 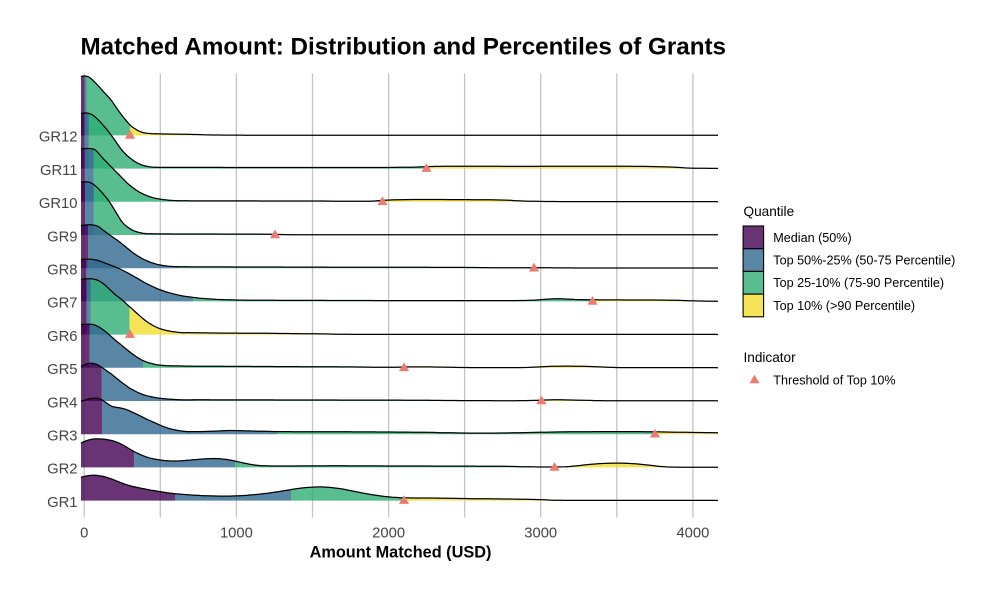 I want to click on svg-text: GR2, so click(x=62, y=470).